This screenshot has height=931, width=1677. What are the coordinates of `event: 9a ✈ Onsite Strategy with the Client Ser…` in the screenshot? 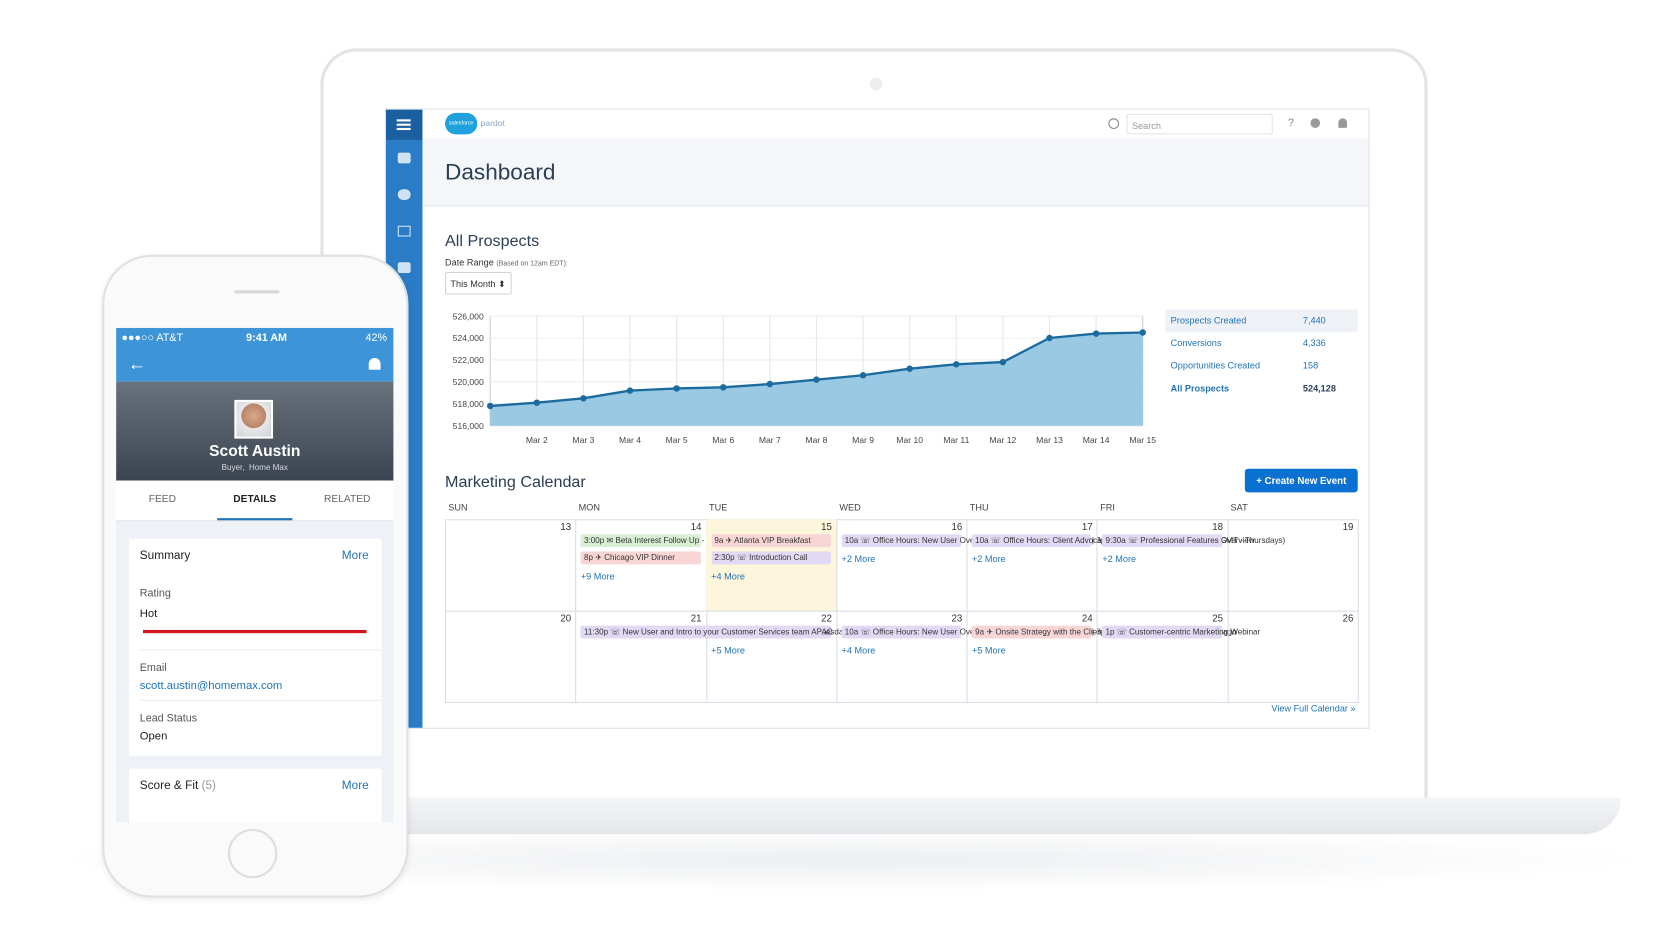 It's located at (1103, 632).